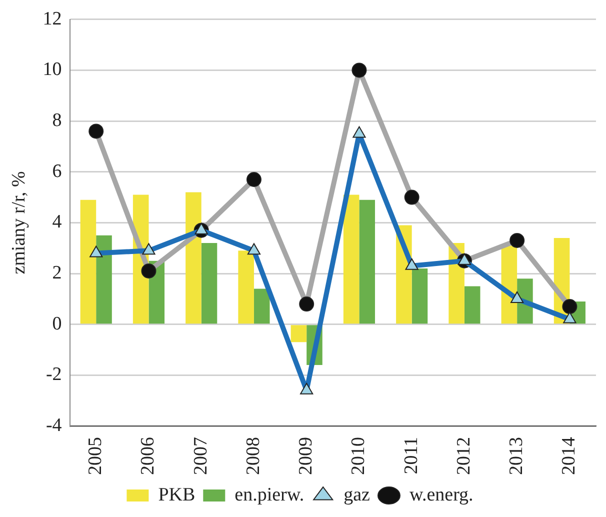  I want to click on y-tick-label: 0, so click(57, 323).